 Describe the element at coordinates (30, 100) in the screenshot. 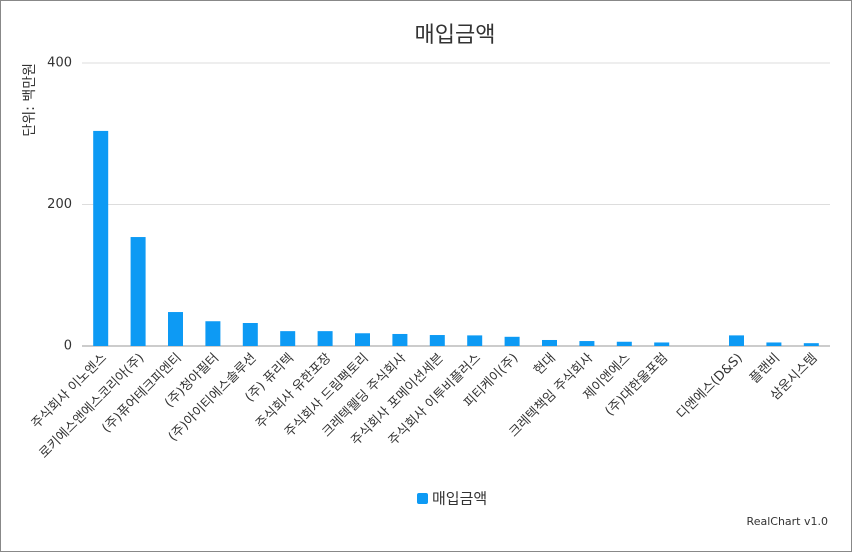

I see `y-axis-label: 단위: 백만원` at that location.